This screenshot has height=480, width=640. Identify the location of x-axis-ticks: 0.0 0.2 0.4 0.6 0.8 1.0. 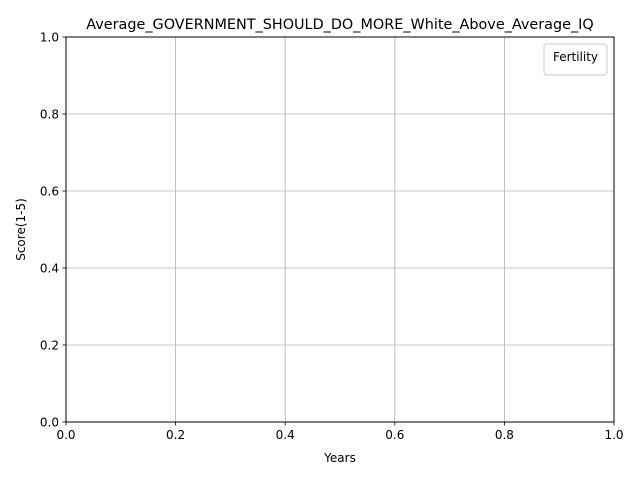
(340, 432).